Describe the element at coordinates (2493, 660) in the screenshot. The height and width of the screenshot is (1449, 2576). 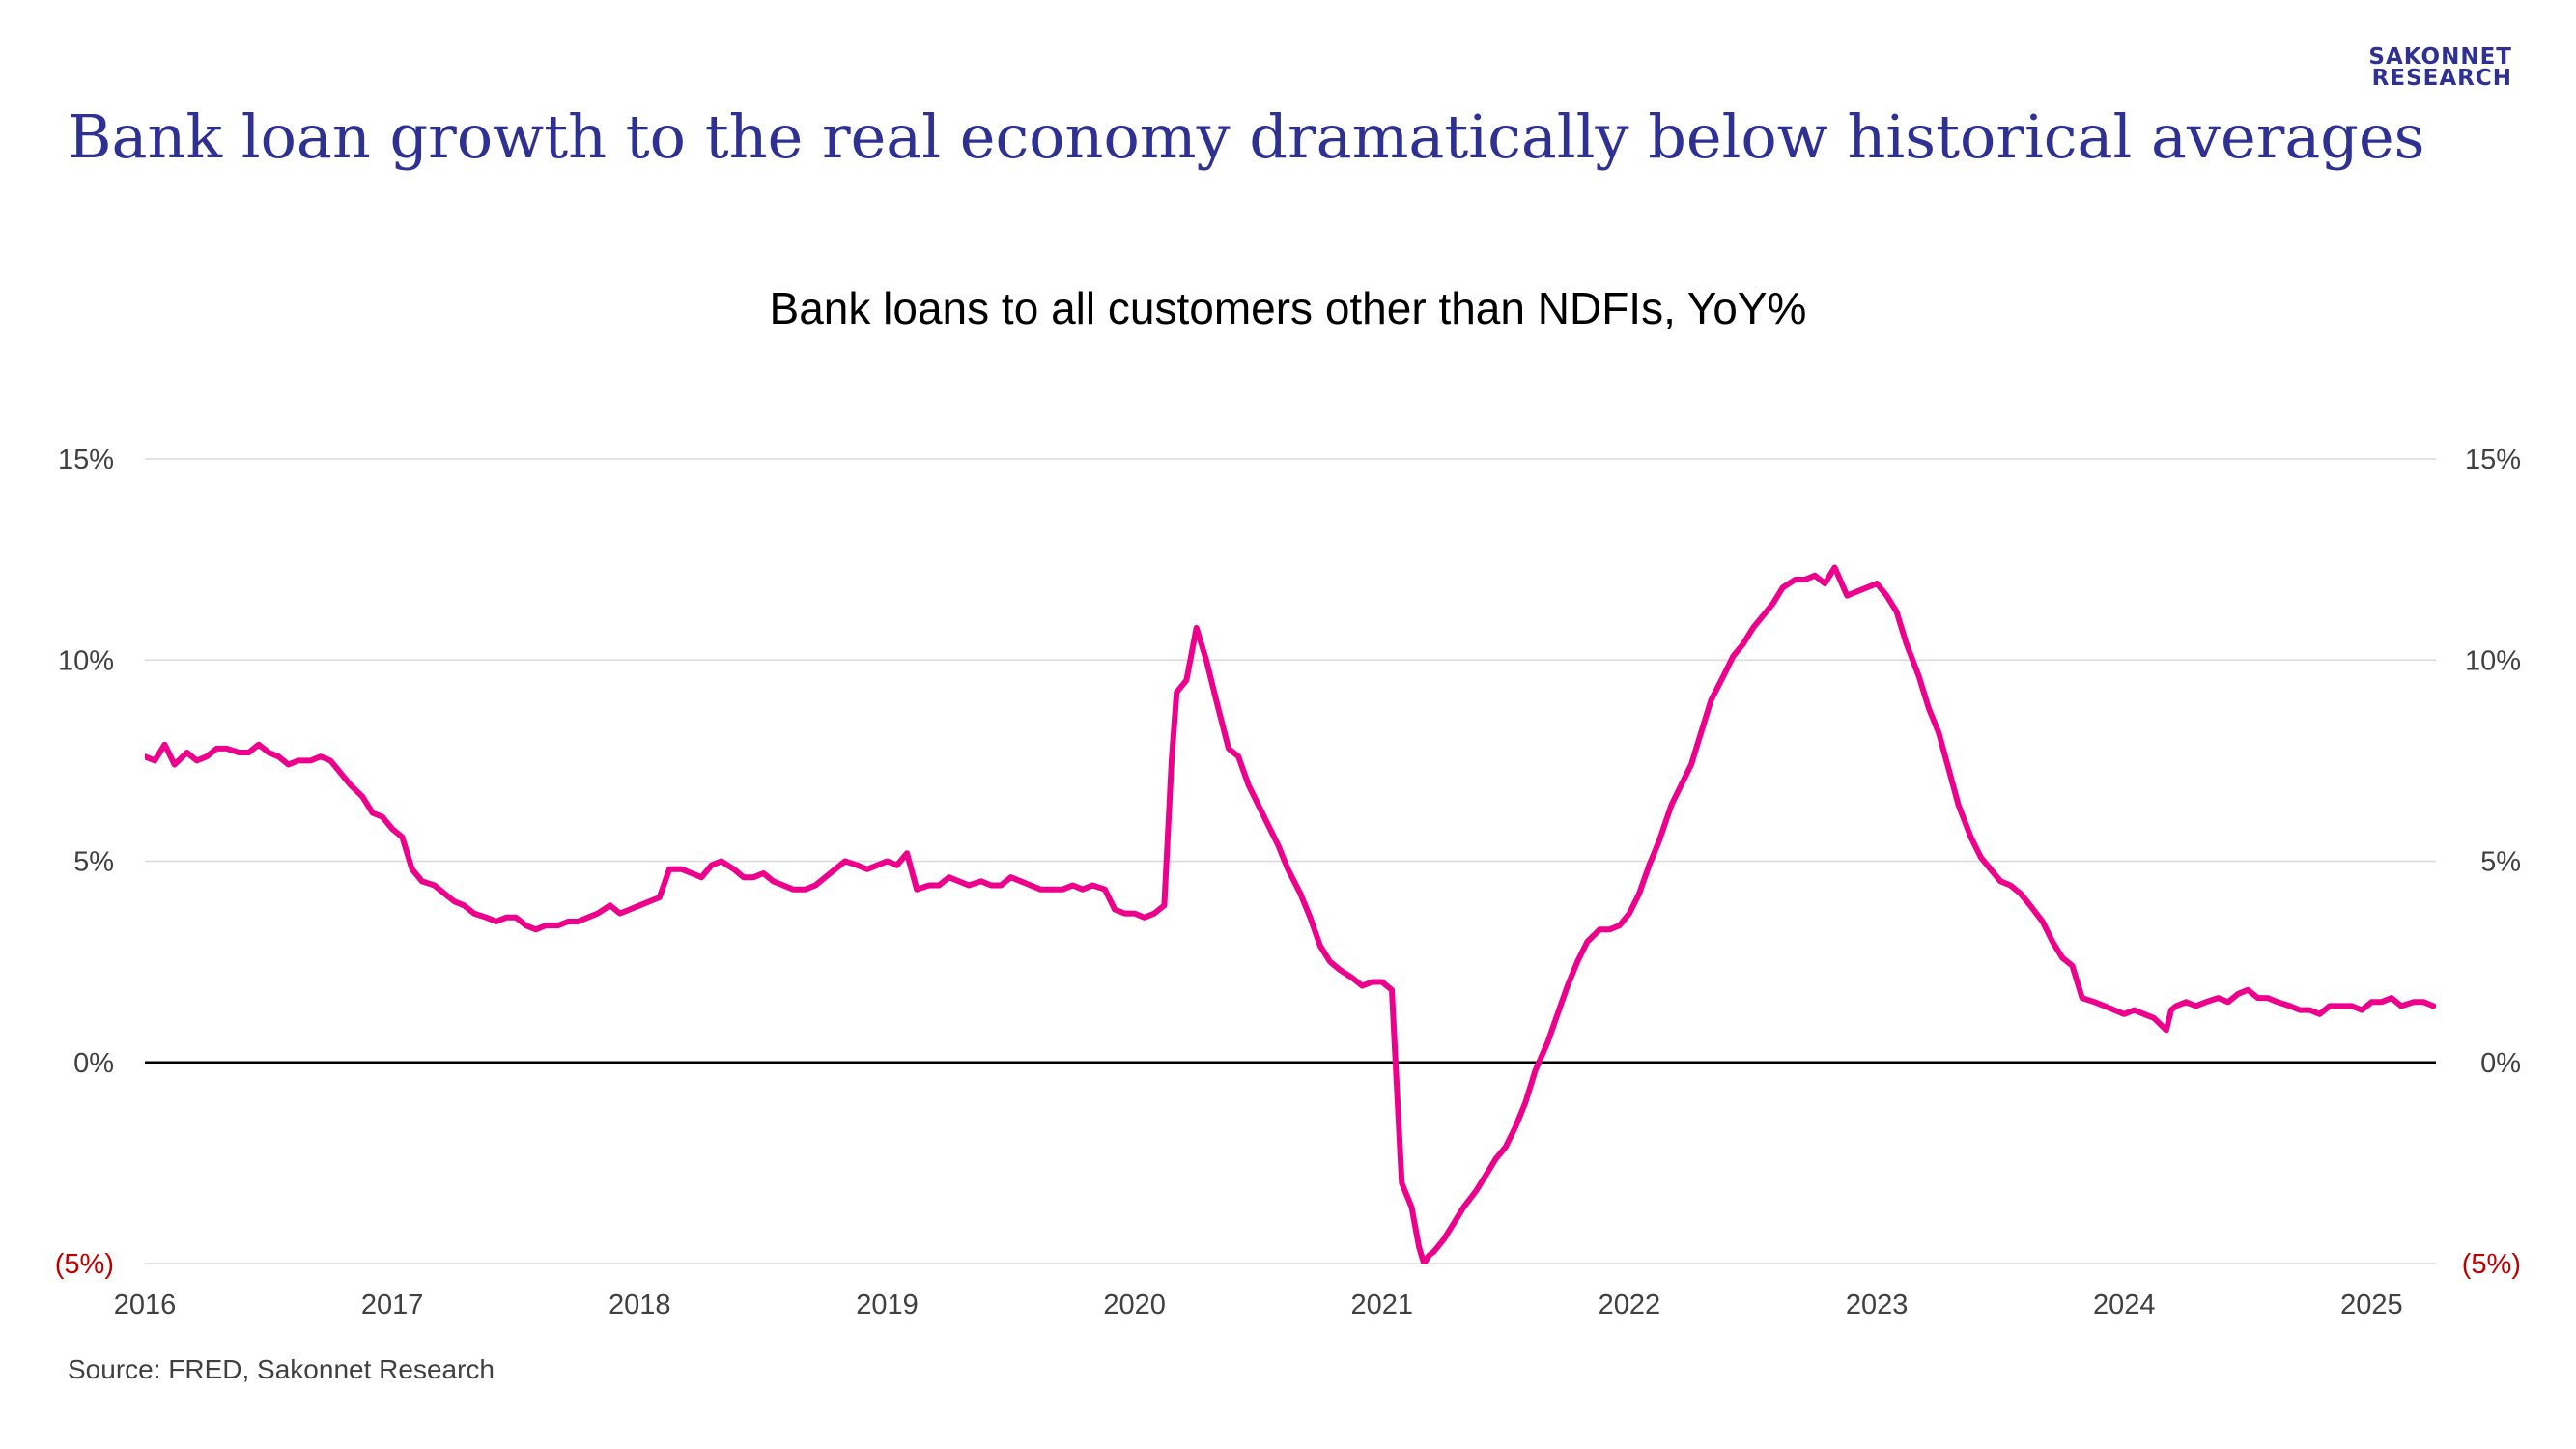
I see `y-tick-label-right: 10%` at that location.